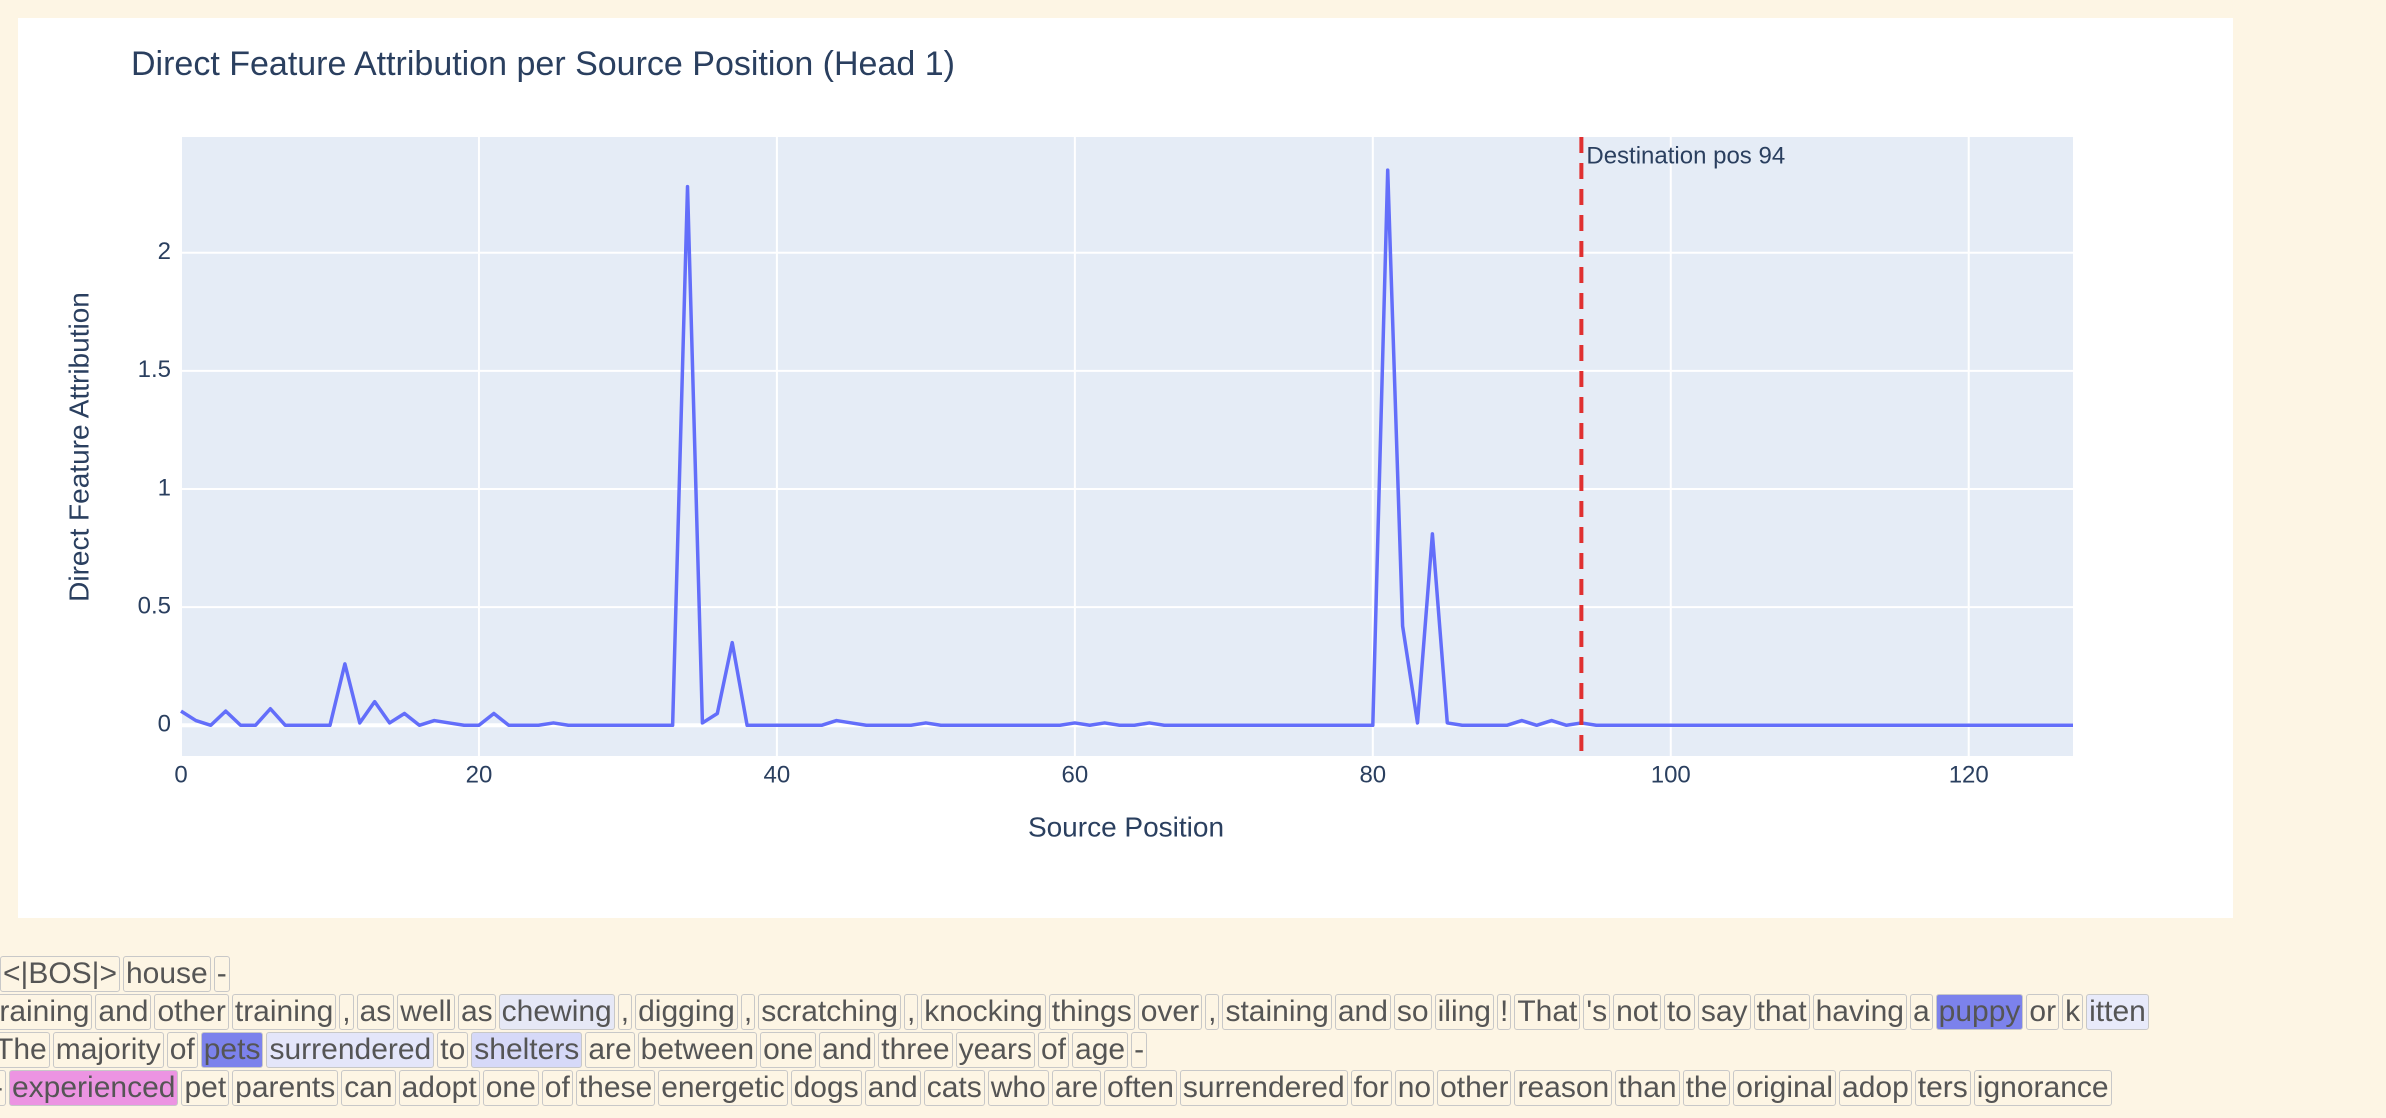 The image size is (2386, 1118). What do you see at coordinates (1859, 1012) in the screenshot?
I see `token: having` at bounding box center [1859, 1012].